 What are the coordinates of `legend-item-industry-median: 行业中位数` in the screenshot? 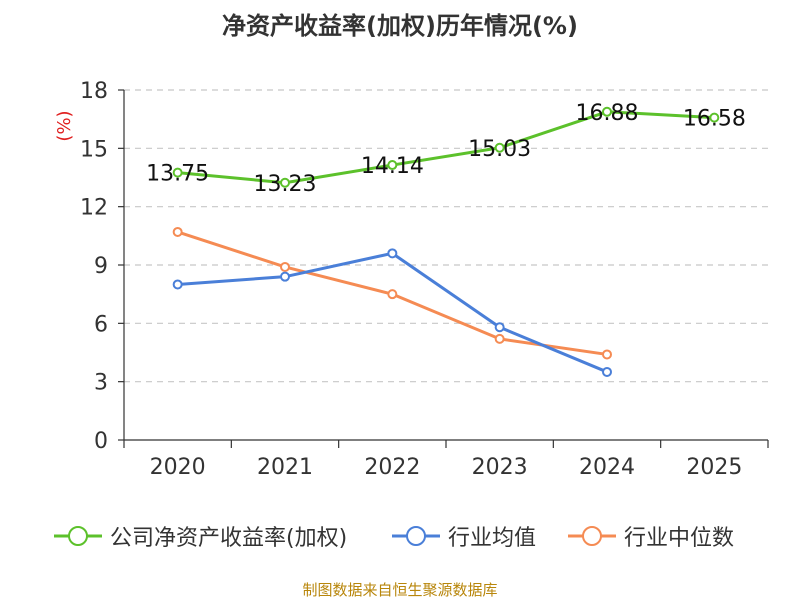 It's located at (651, 536).